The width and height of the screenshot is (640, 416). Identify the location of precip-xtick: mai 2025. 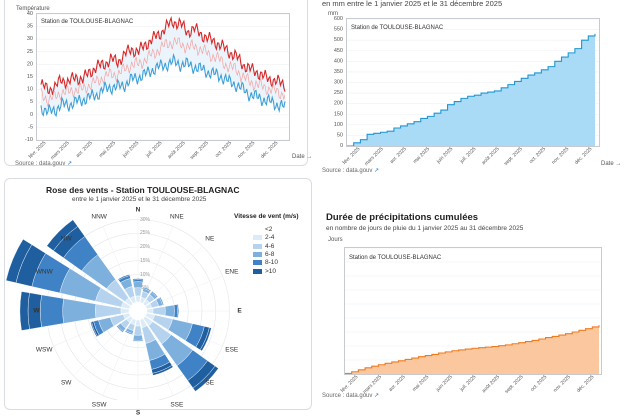
(420, 383).